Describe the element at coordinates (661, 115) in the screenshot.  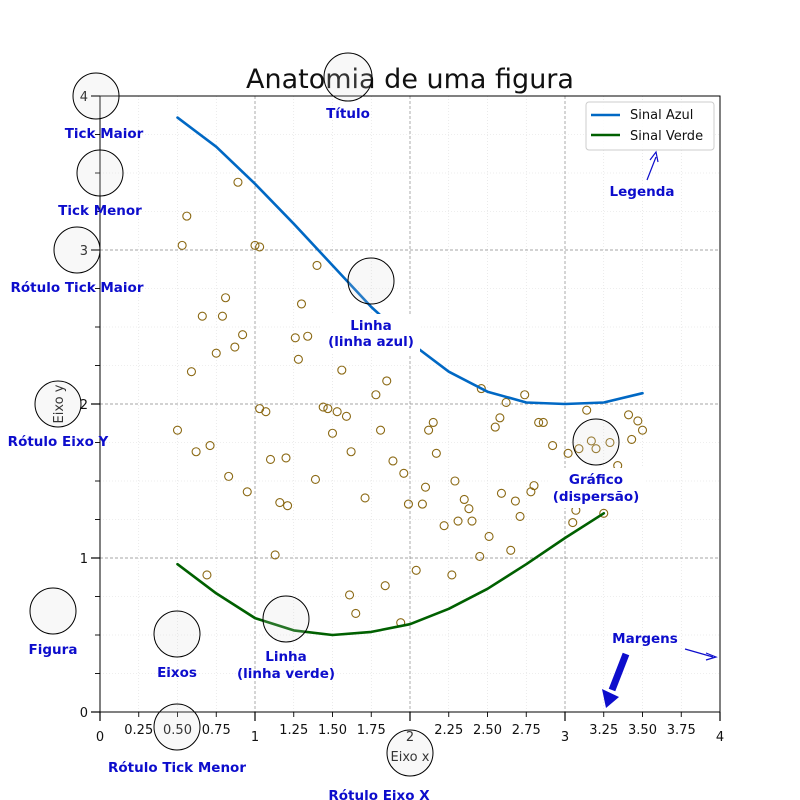
I see `legend-label-blue: Sinal Azul` at that location.